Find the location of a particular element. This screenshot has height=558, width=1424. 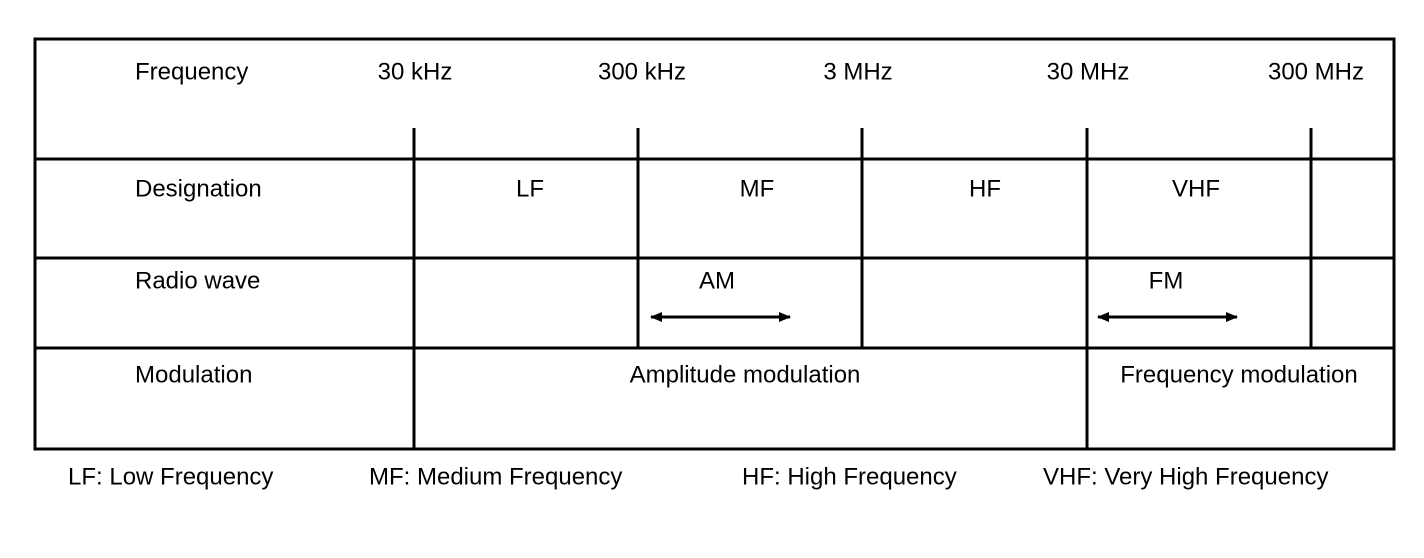

frequency-label: 300 MHz is located at coordinates (1316, 71).